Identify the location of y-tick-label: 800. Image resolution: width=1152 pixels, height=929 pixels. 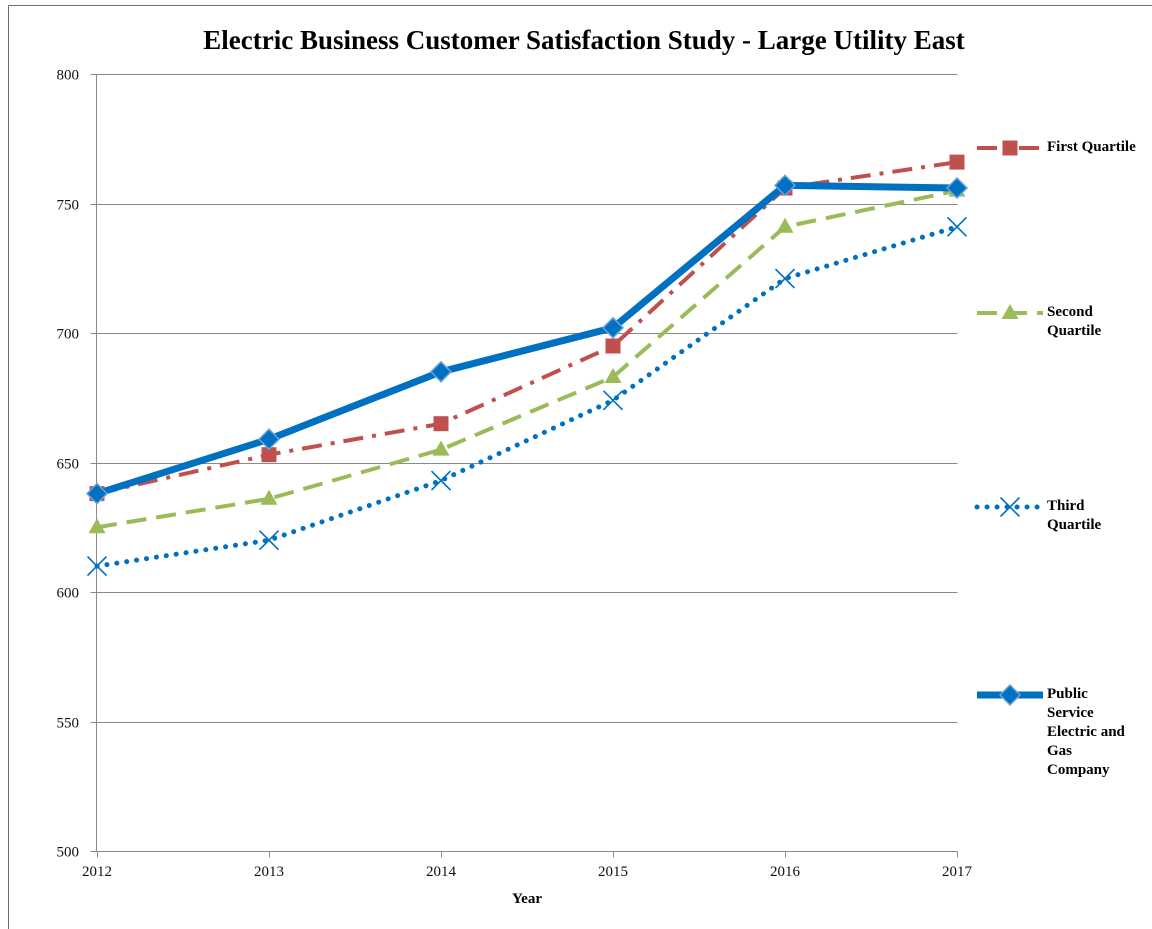
(68, 76).